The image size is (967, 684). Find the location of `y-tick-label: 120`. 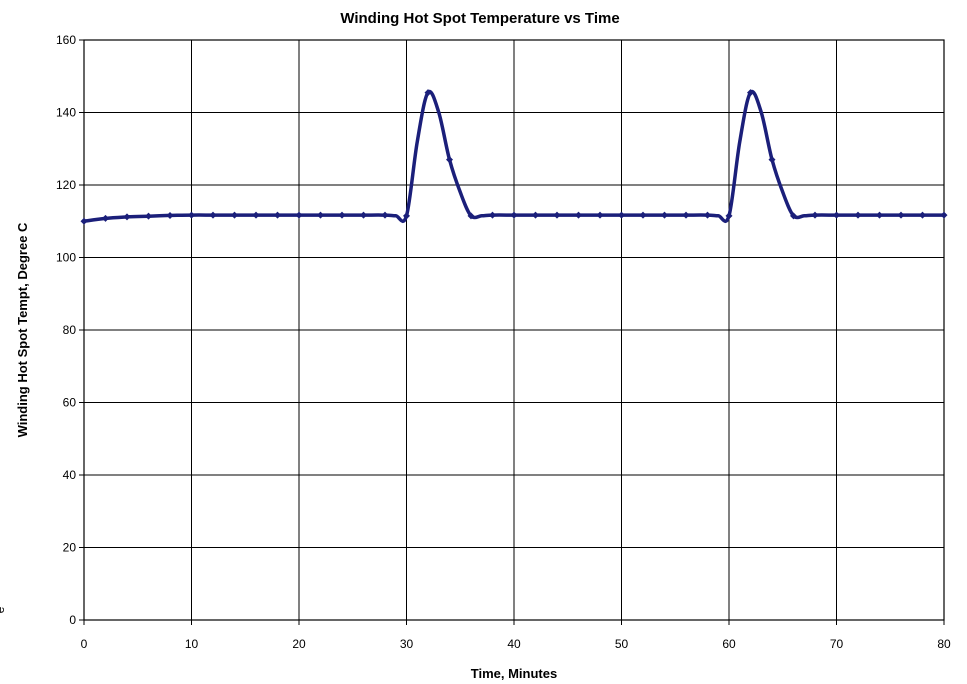

y-tick-label: 120 is located at coordinates (66, 185).